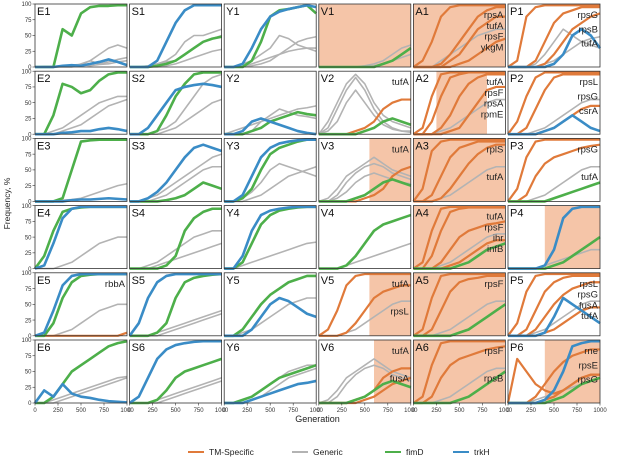 This screenshot has width=639, height=469. What do you see at coordinates (43, 146) in the screenshot?
I see `panel-label: E3` at bounding box center [43, 146].